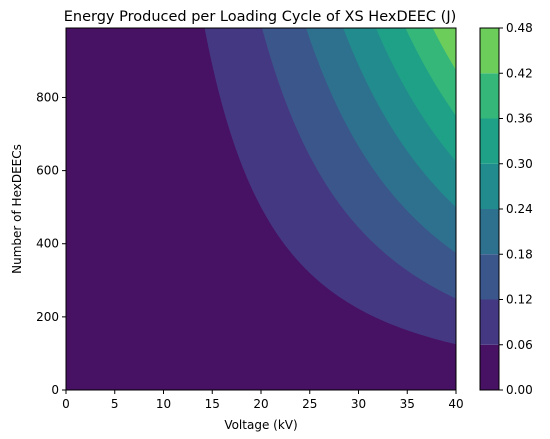  I want to click on colorbar-tick-label: 0.36, so click(519, 119).